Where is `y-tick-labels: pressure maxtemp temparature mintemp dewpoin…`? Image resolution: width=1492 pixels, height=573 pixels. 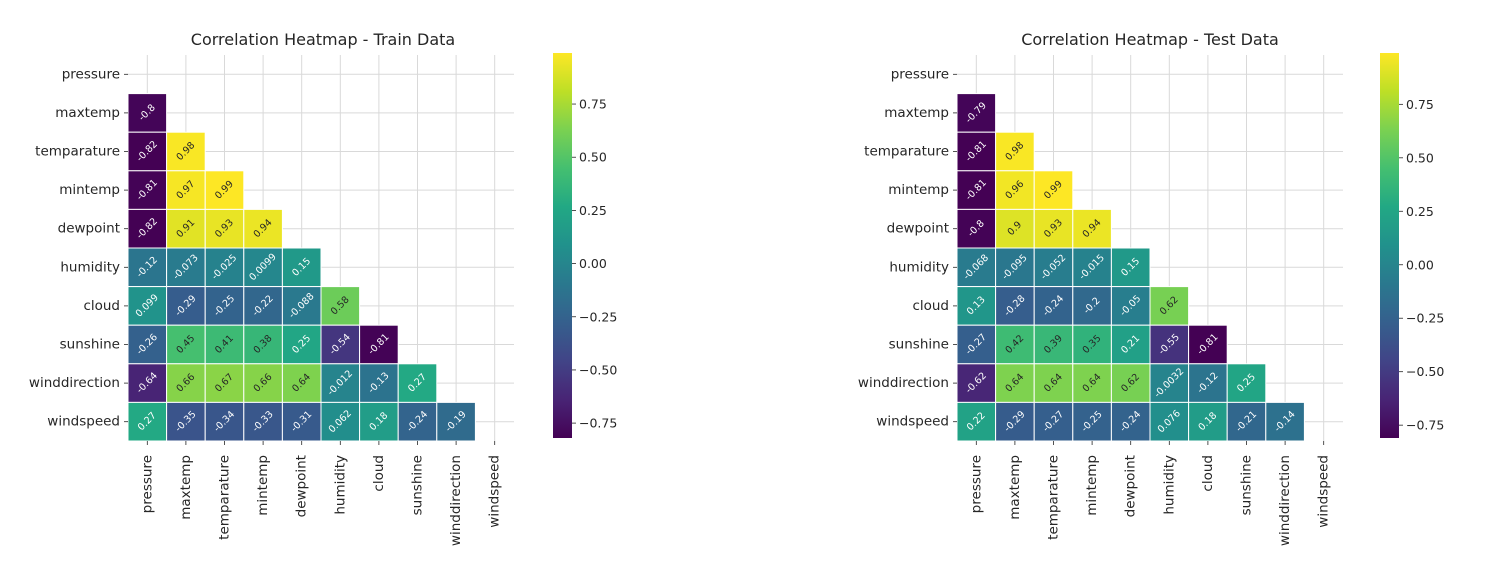 y-tick-labels: pressure maxtemp temparature mintemp dewpoin… is located at coordinates (907, 248).